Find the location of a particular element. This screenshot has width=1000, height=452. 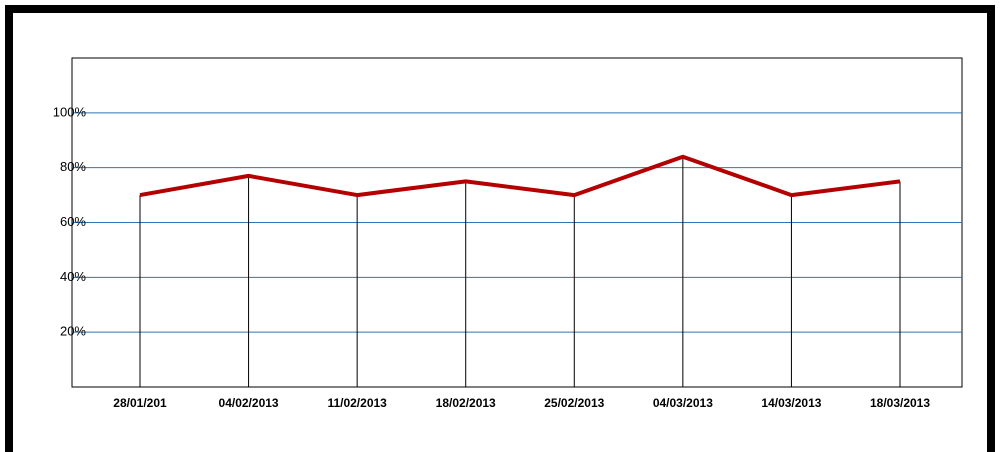

x-tick-label: 04/03/2013 is located at coordinates (683, 403).